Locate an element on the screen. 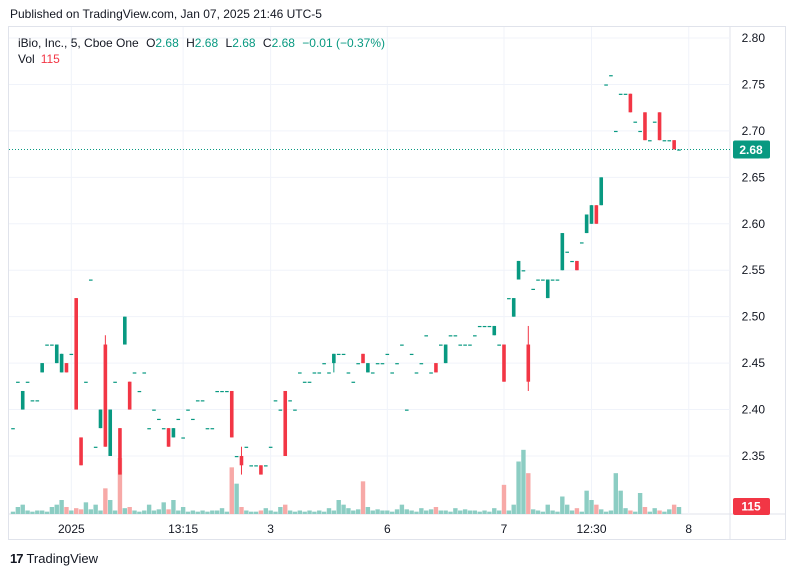 This screenshot has height=578, width=795. legend-open-label: O is located at coordinates (151, 43).